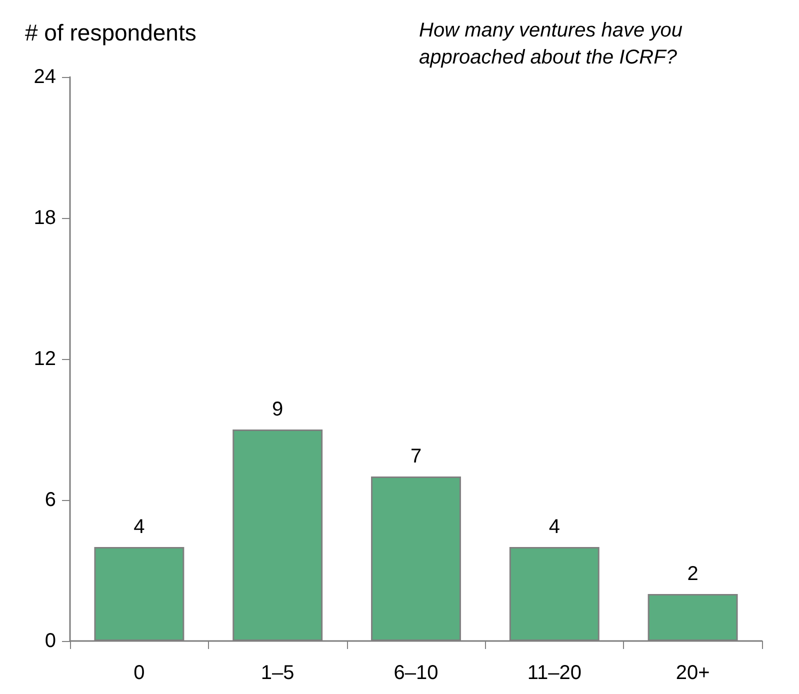  Describe the element at coordinates (50, 641) in the screenshot. I see `y-tick-label: 0` at that location.